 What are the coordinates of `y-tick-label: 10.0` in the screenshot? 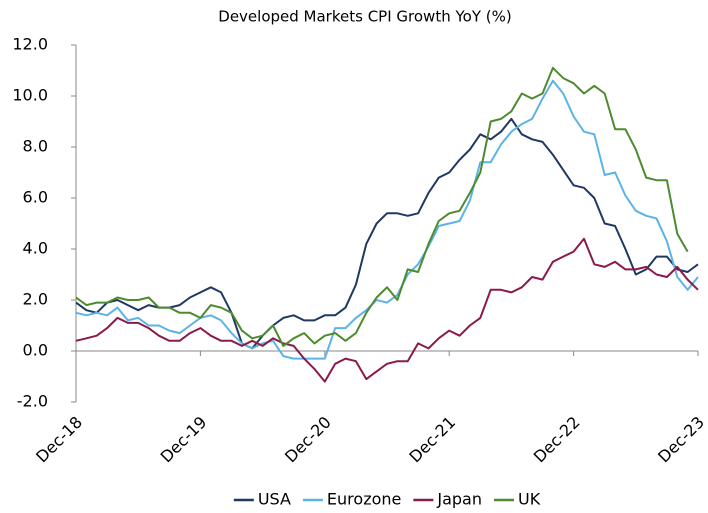 It's located at (30, 95).